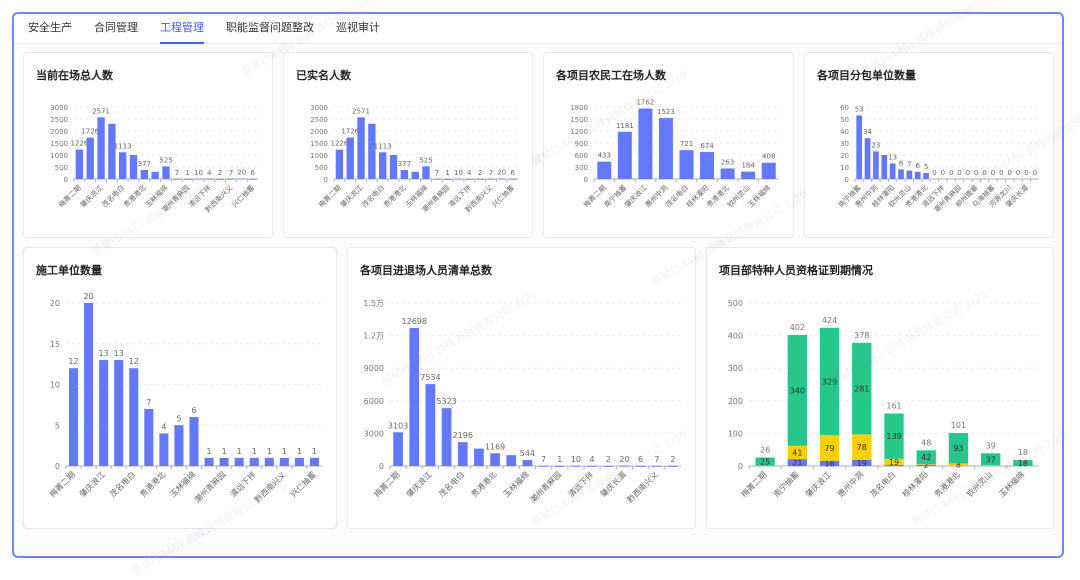  I want to click on x-tick-label: 玉林福绵, so click(1012, 484).